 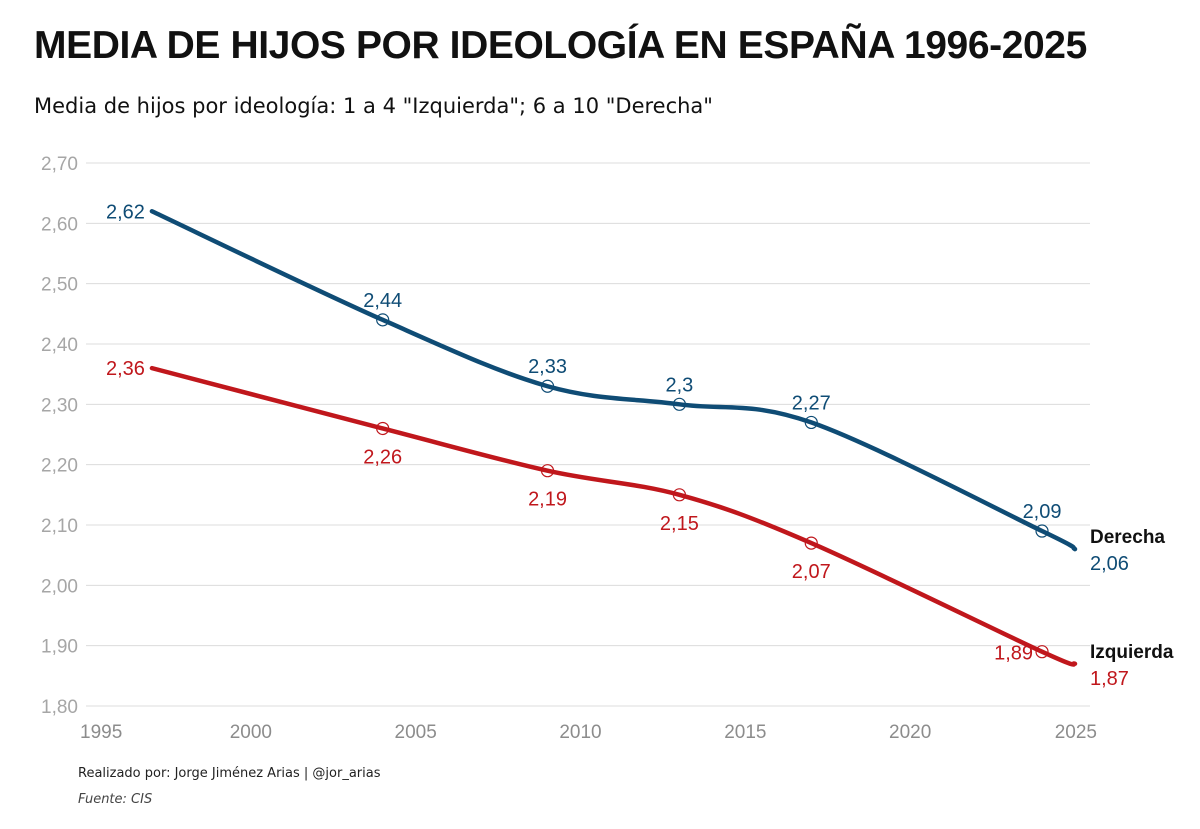 I want to click on y-tick-label: 2,40, so click(x=59, y=345).